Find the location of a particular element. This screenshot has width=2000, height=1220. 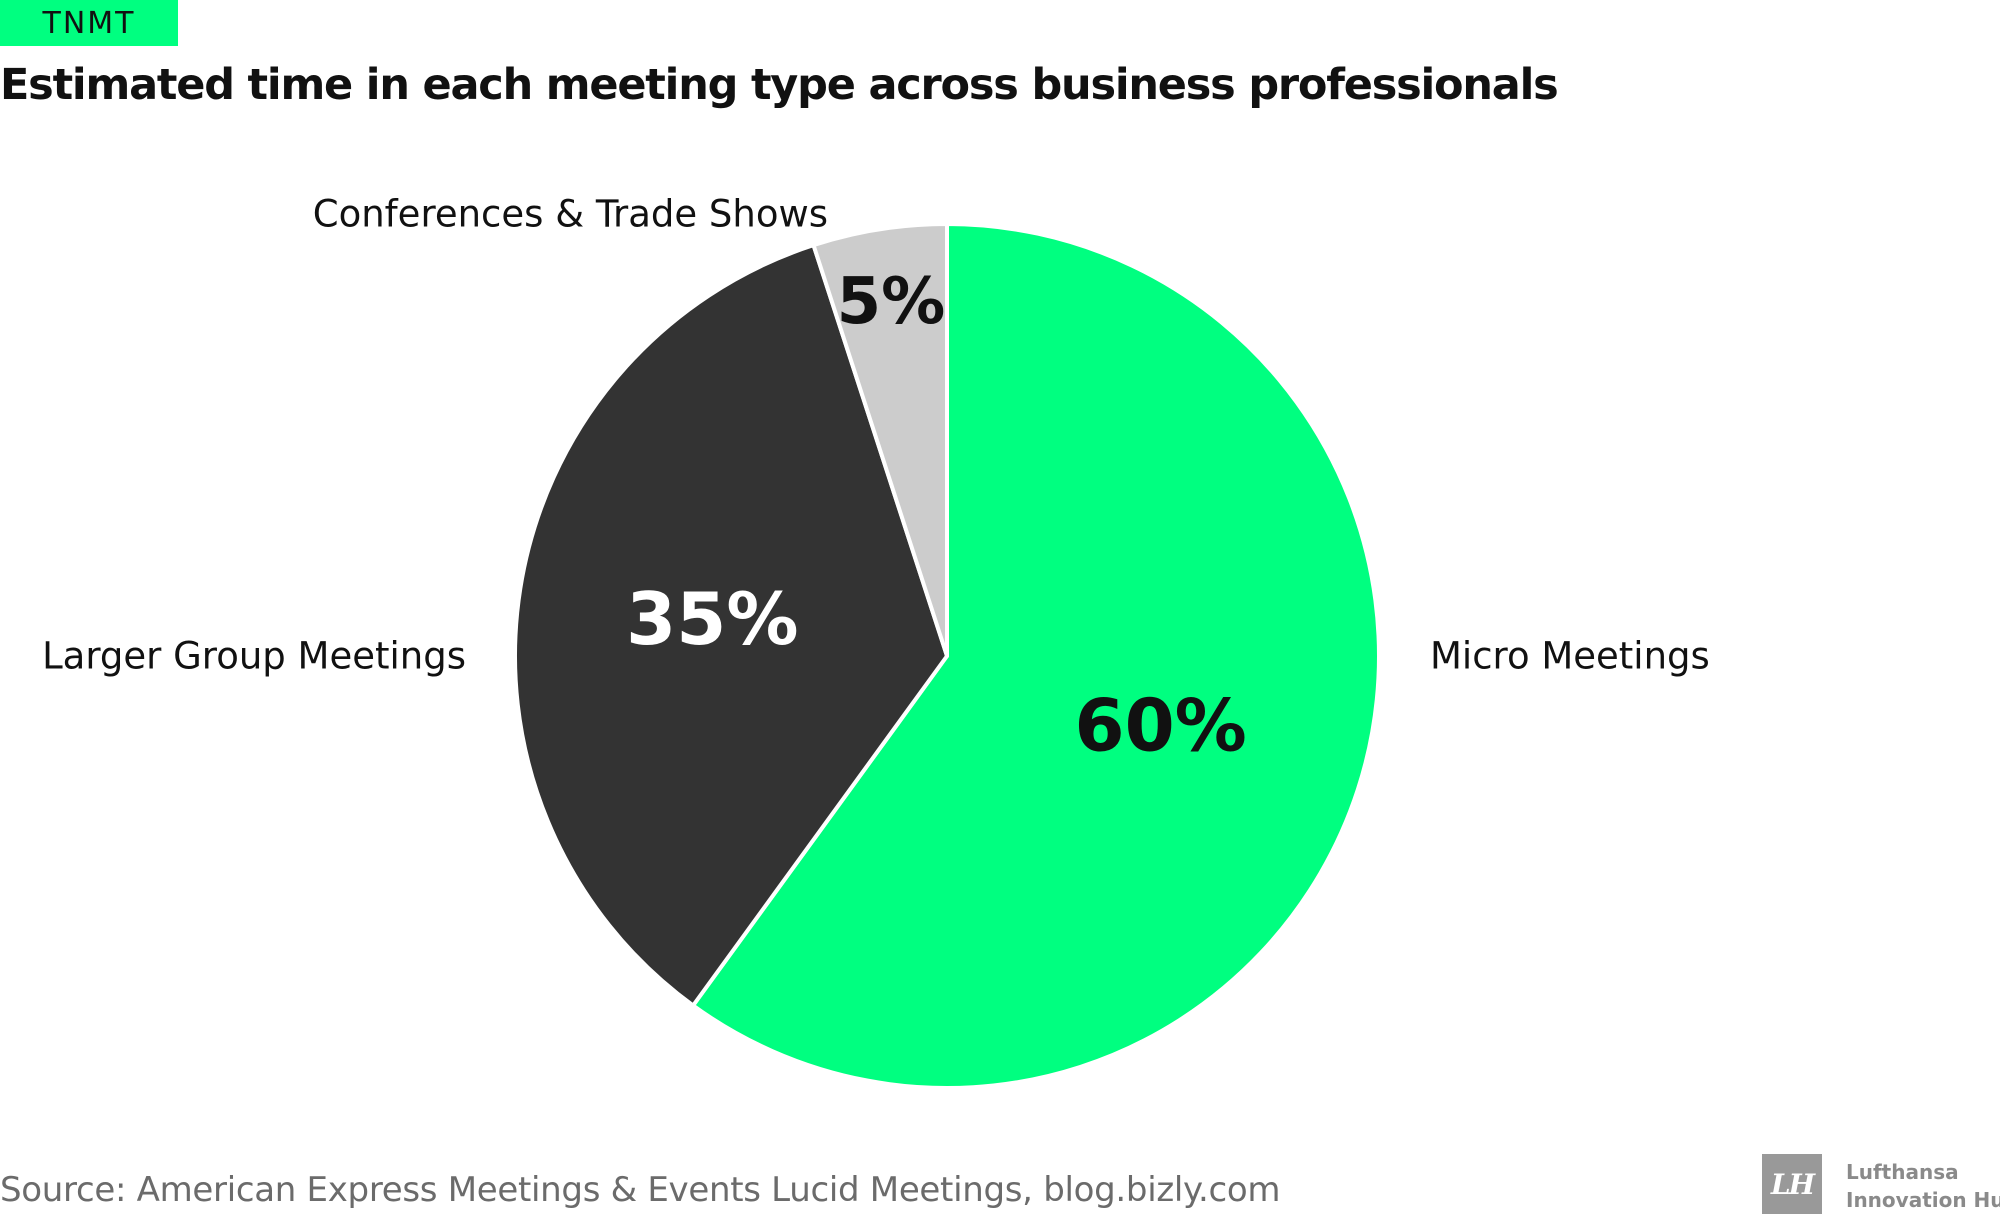

pie-value-labels: 60% 35% 5% is located at coordinates (936, 516).